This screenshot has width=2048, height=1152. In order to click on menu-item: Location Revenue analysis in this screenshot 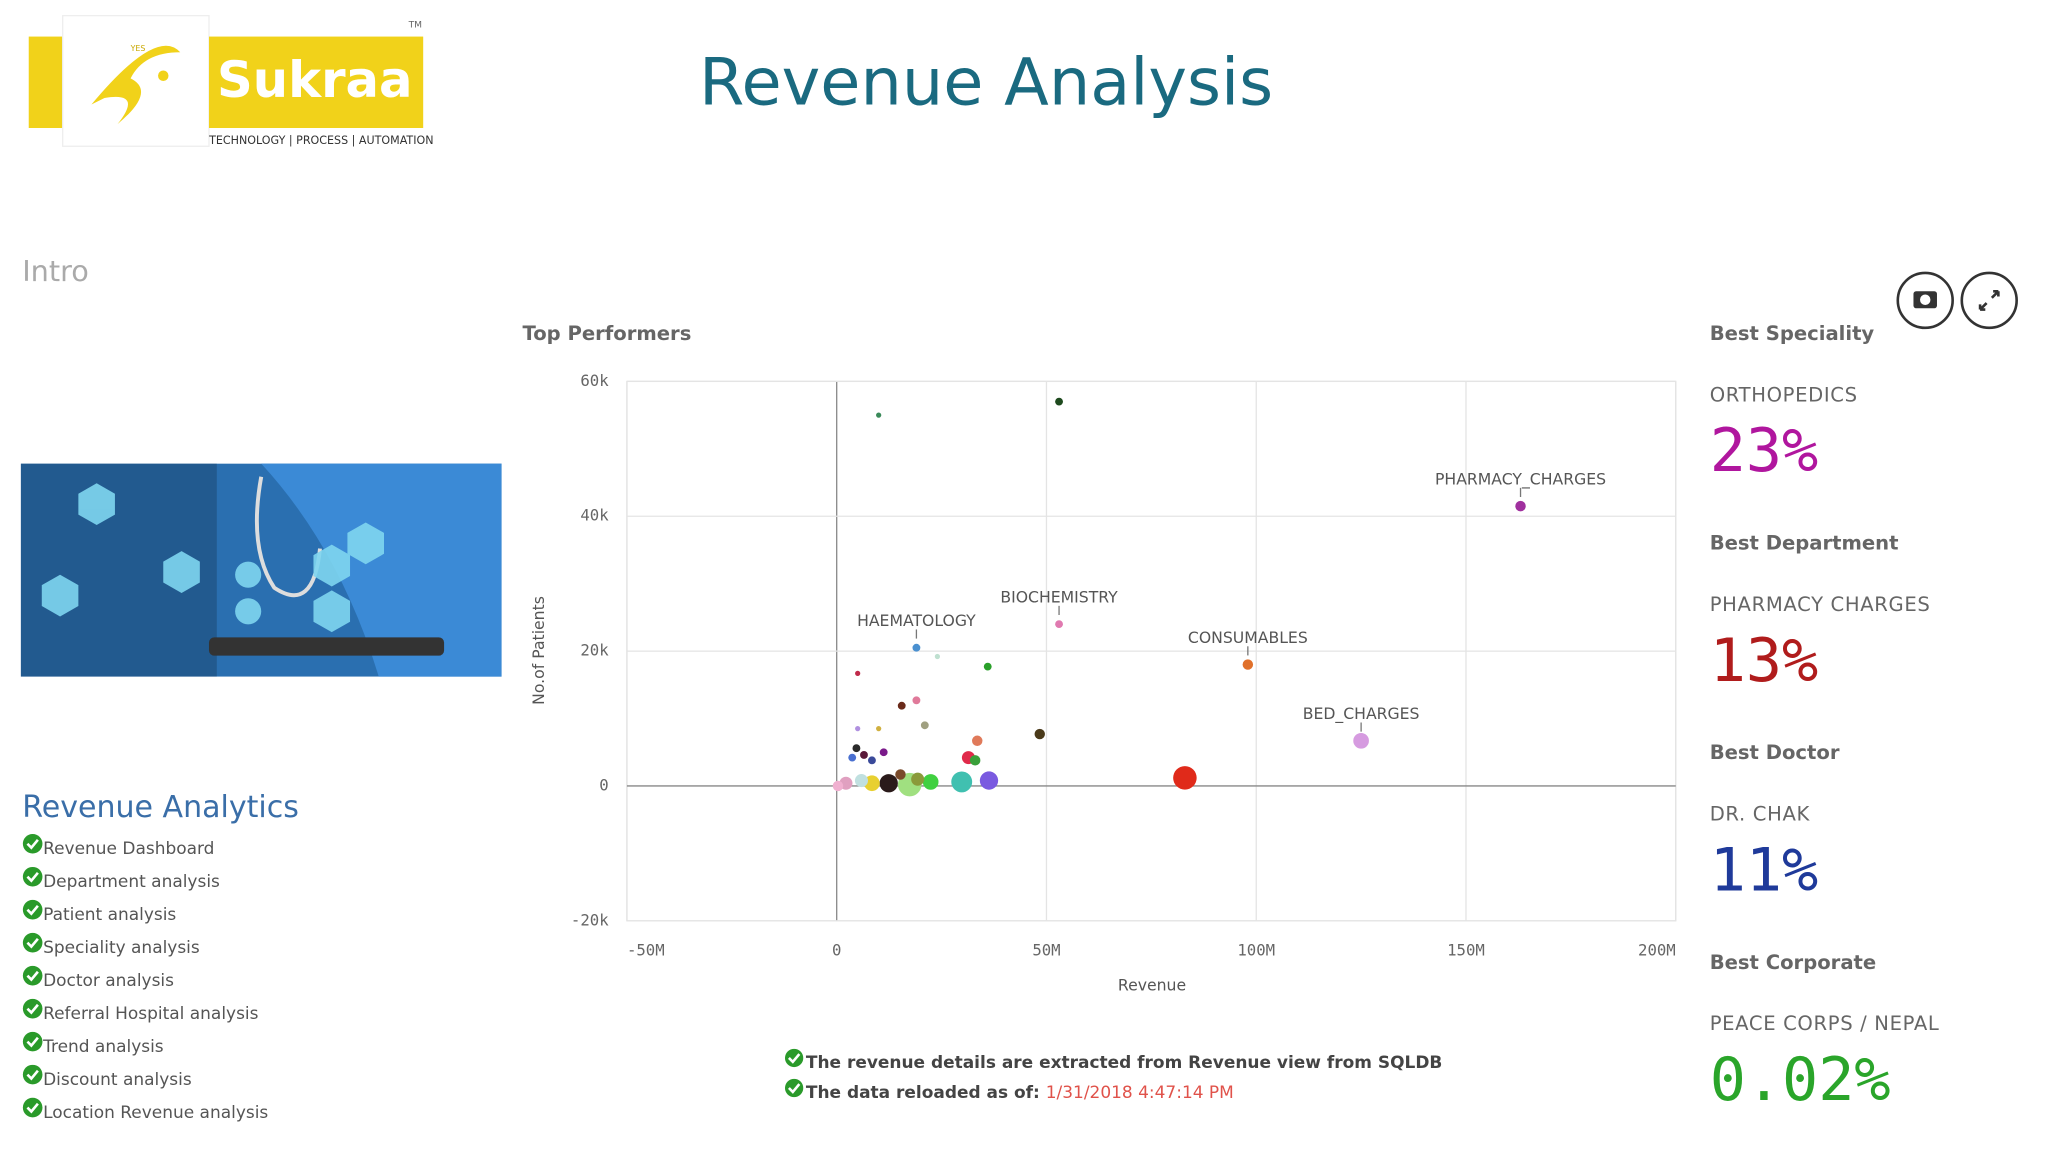, I will do `click(155, 1113)`.